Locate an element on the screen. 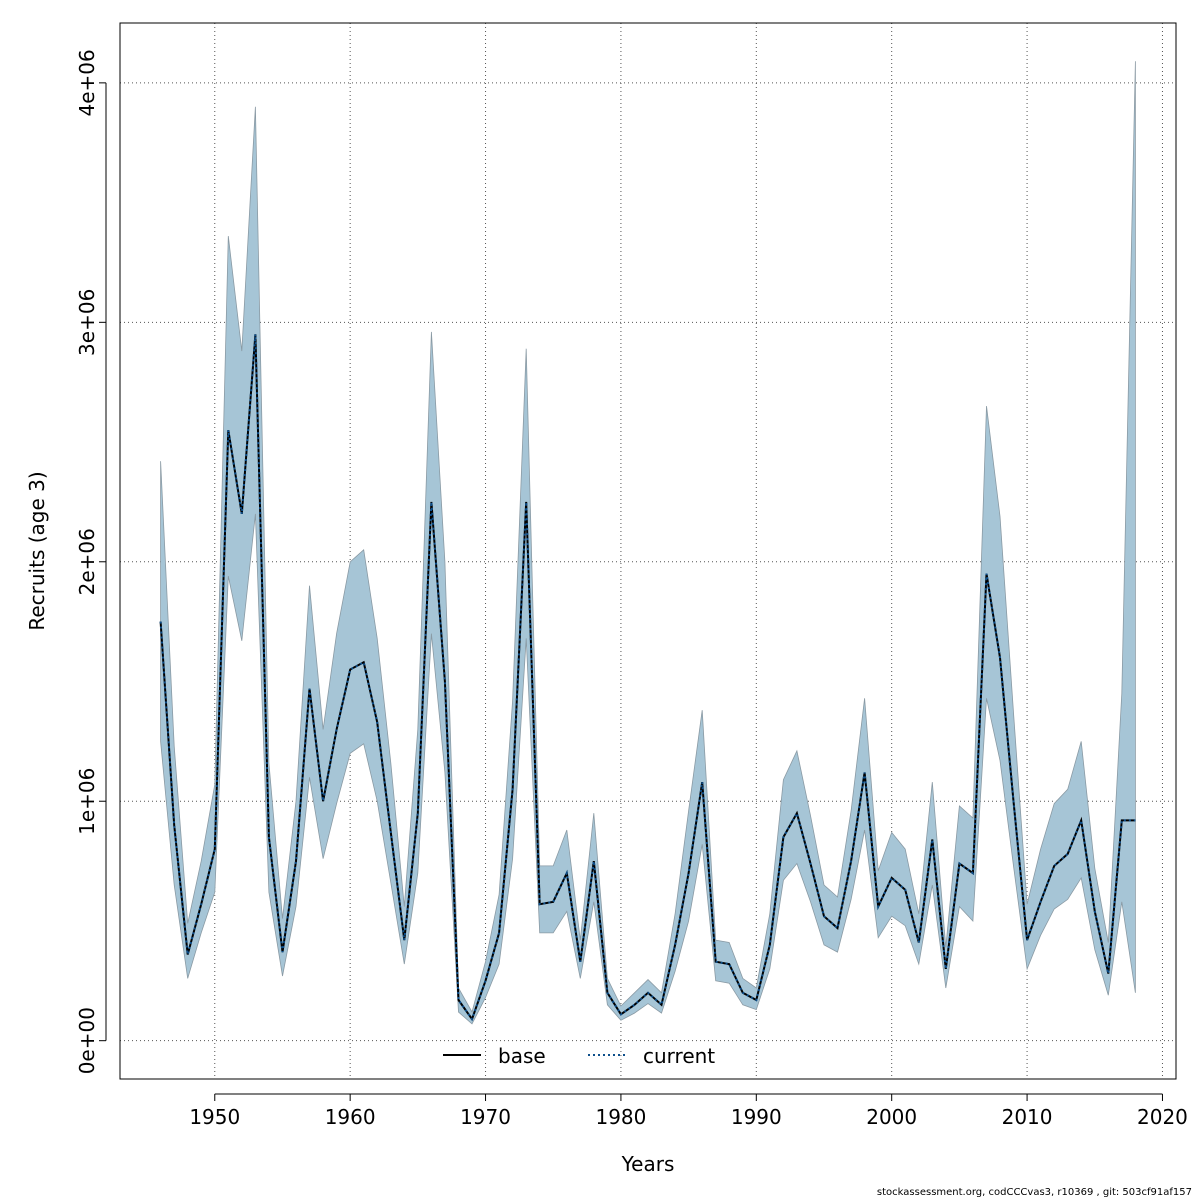 The height and width of the screenshot is (1200, 1200). x-axis-label: Years is located at coordinates (648, 1164).